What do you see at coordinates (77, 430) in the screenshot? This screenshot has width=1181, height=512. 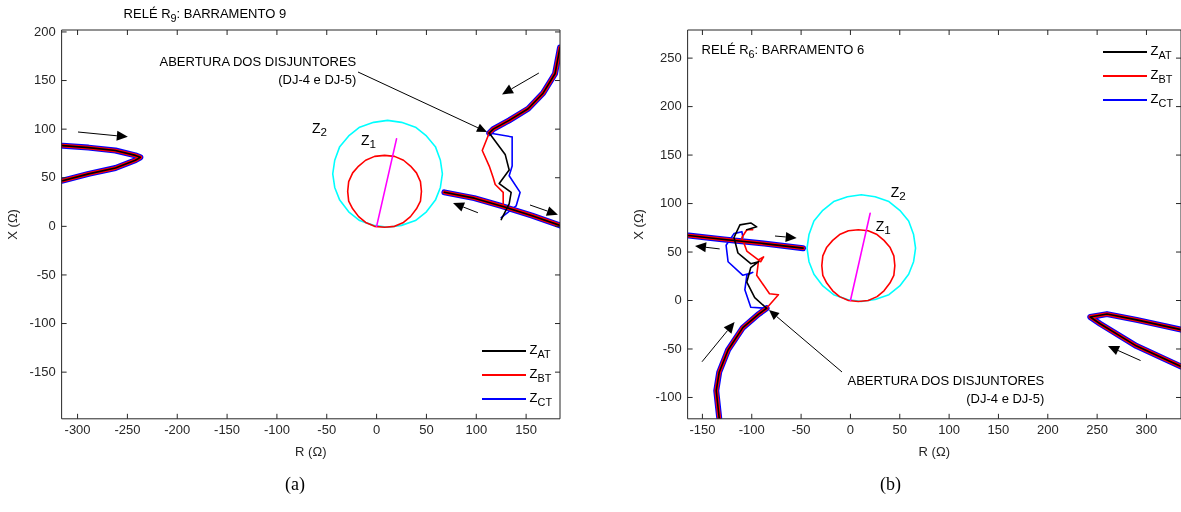 I see `x-tick-label: -300` at bounding box center [77, 430].